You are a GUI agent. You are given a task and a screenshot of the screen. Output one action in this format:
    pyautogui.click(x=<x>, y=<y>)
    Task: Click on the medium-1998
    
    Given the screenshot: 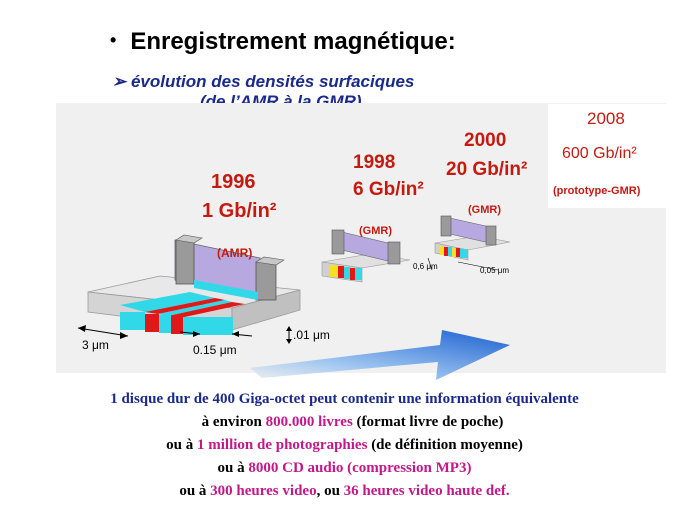 What is the action you would take?
    pyautogui.click(x=366, y=256)
    